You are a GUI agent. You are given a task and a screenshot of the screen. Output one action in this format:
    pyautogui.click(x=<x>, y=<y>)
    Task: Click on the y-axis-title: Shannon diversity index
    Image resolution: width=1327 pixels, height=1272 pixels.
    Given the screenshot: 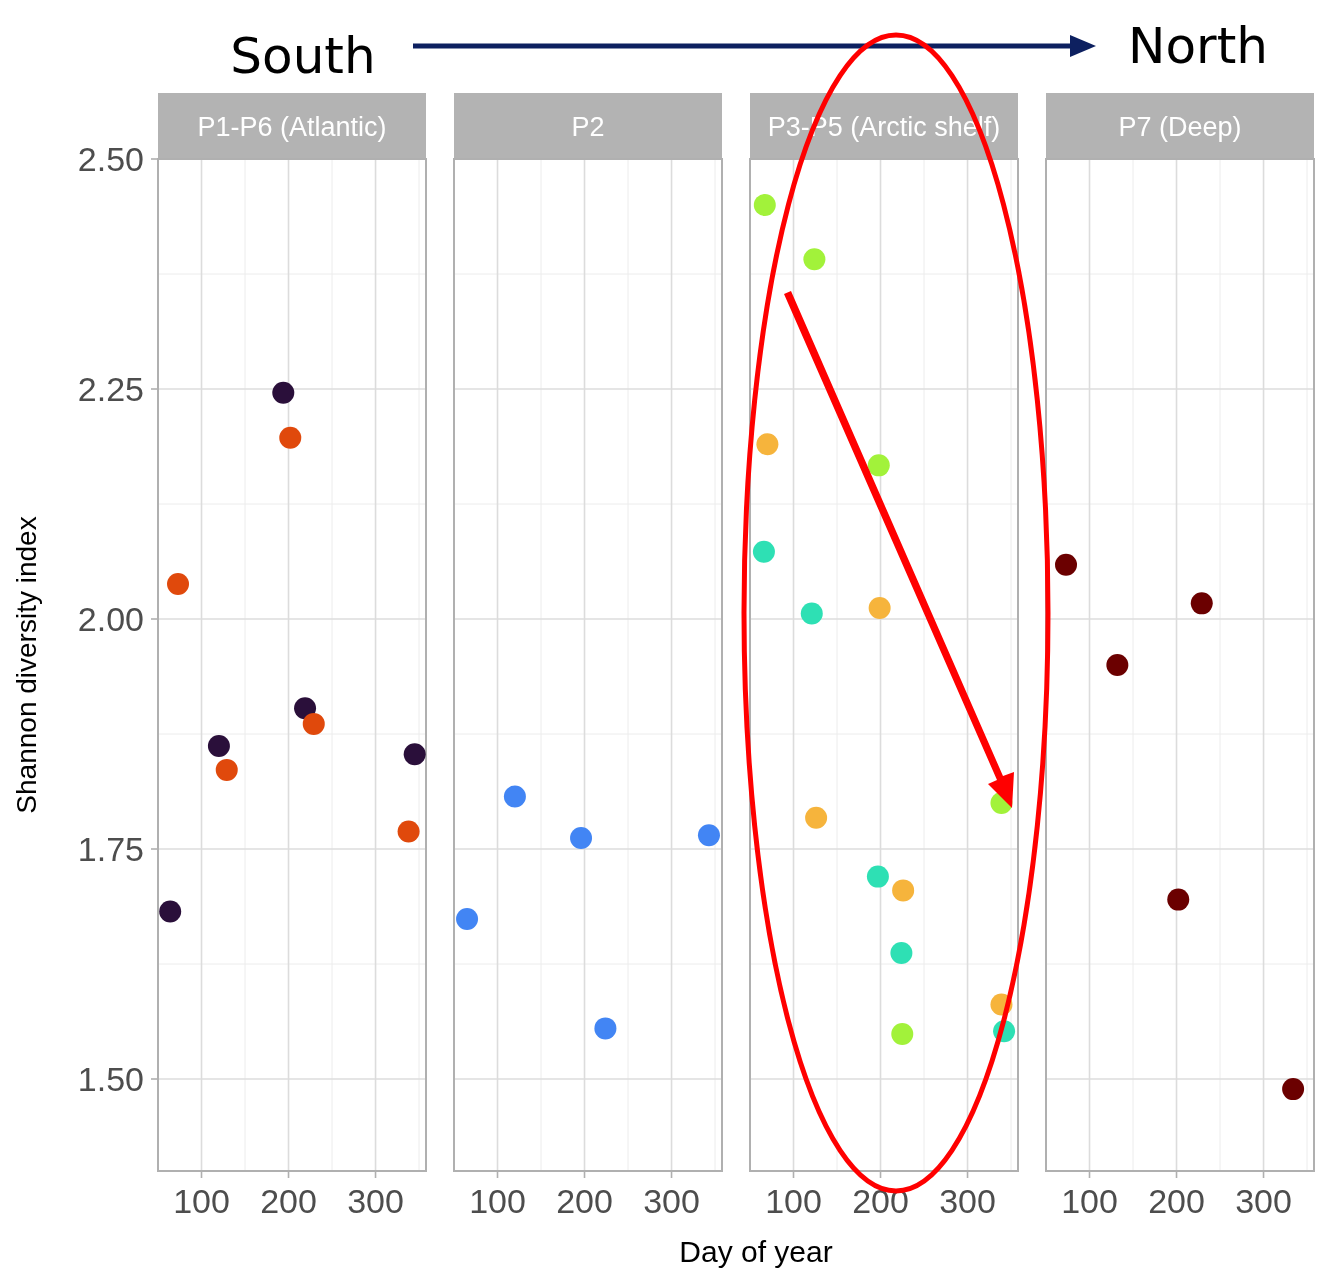 What is the action you would take?
    pyautogui.click(x=26, y=665)
    